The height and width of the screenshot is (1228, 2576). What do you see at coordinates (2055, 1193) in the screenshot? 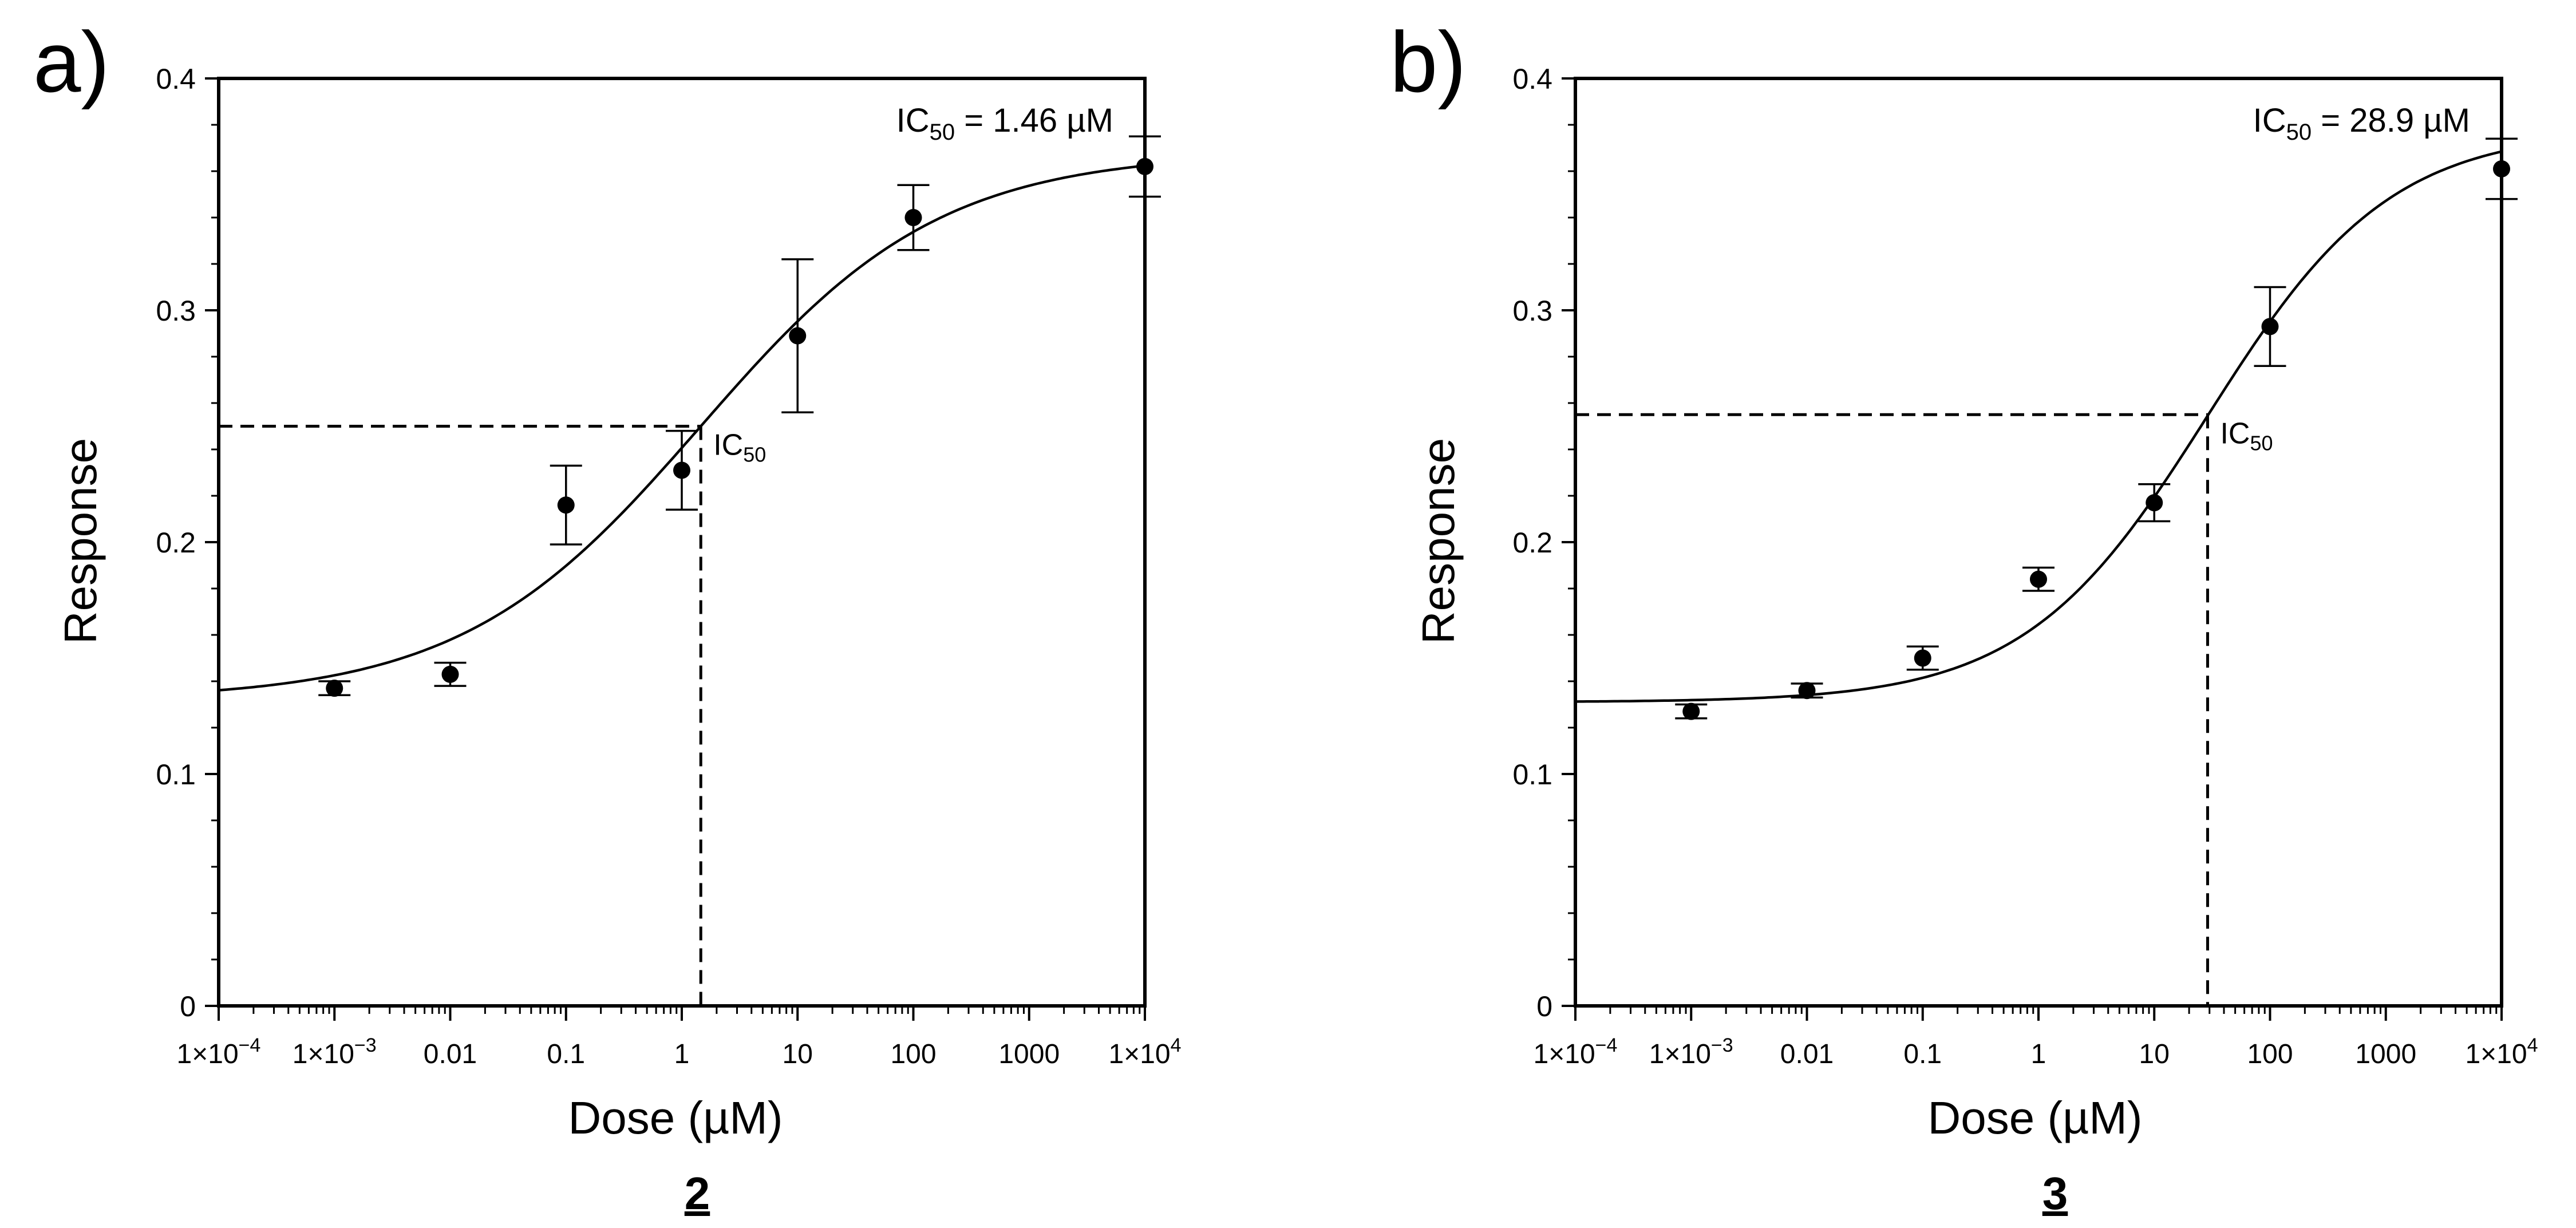
I see `compound-label: 3` at bounding box center [2055, 1193].